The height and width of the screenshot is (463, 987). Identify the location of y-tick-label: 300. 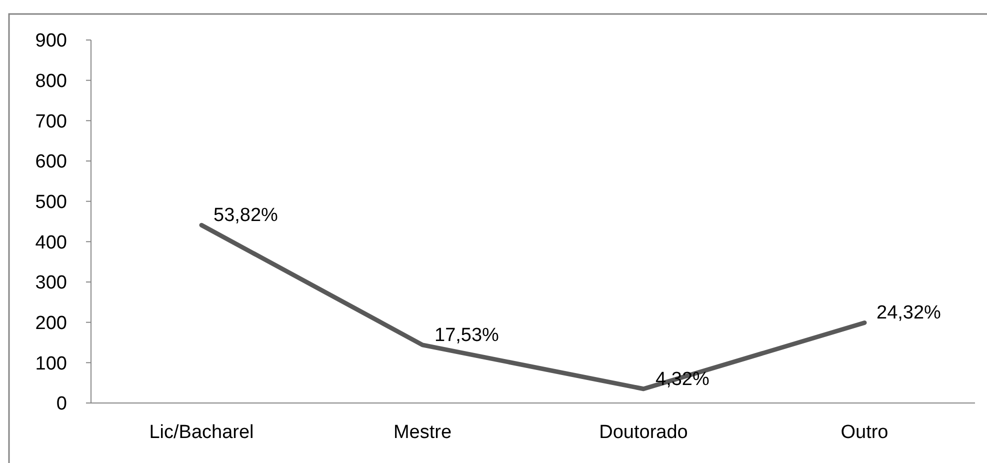
(51, 283).